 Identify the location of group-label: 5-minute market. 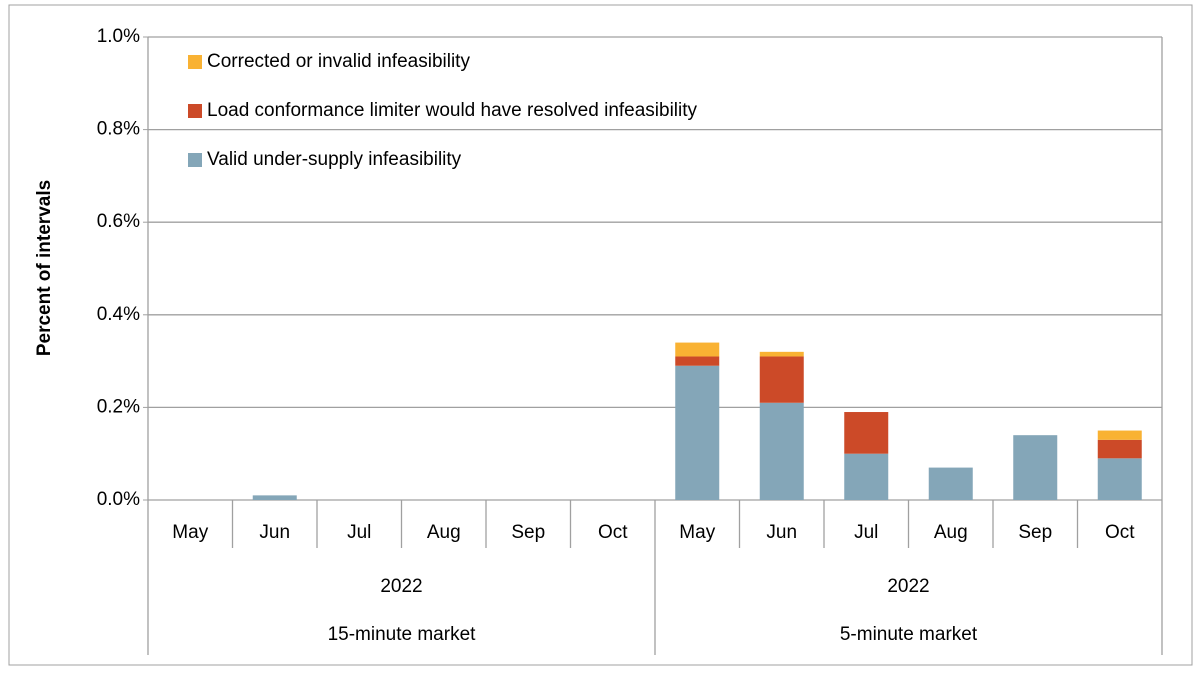
(909, 634).